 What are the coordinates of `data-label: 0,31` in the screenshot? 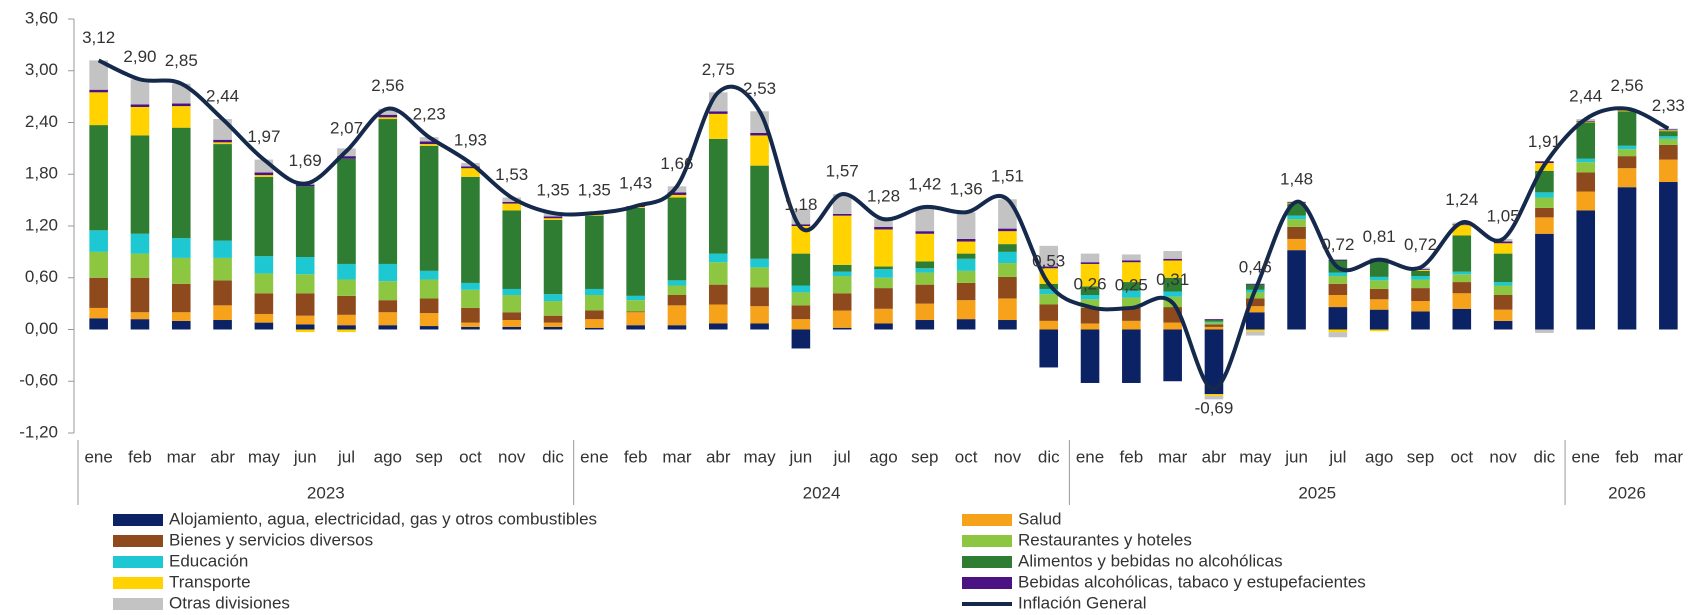 It's located at (1172, 279).